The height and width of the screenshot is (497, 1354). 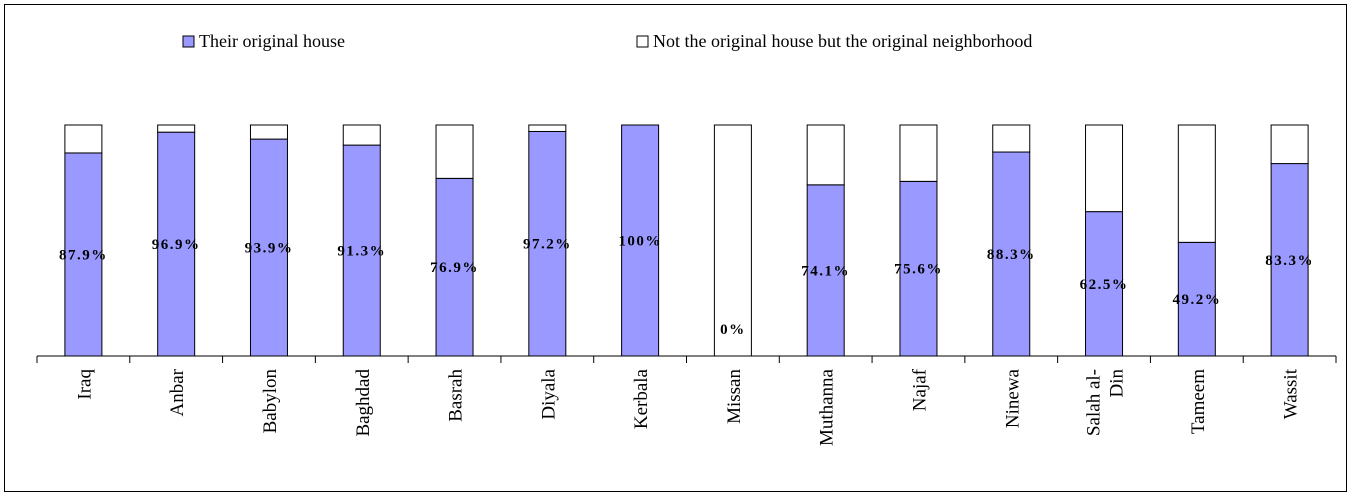 I want to click on data-label: 100%, so click(x=640, y=242).